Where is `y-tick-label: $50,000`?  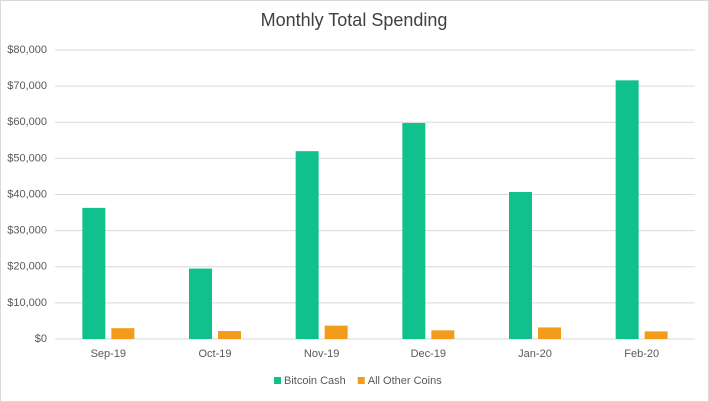 y-tick-label: $50,000 is located at coordinates (27, 158).